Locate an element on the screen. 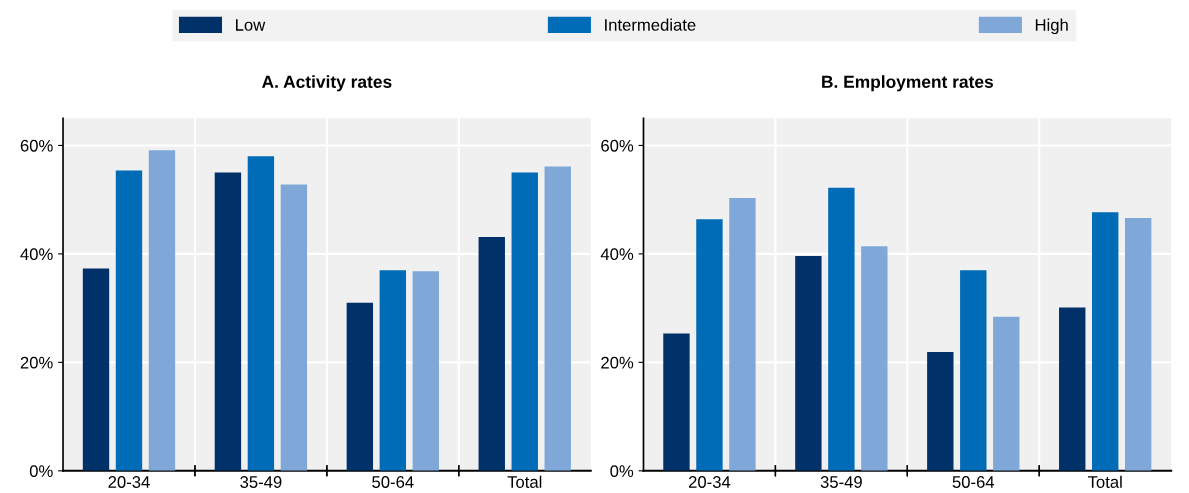 The height and width of the screenshot is (493, 1189). legend-label: High is located at coordinates (1051, 26).